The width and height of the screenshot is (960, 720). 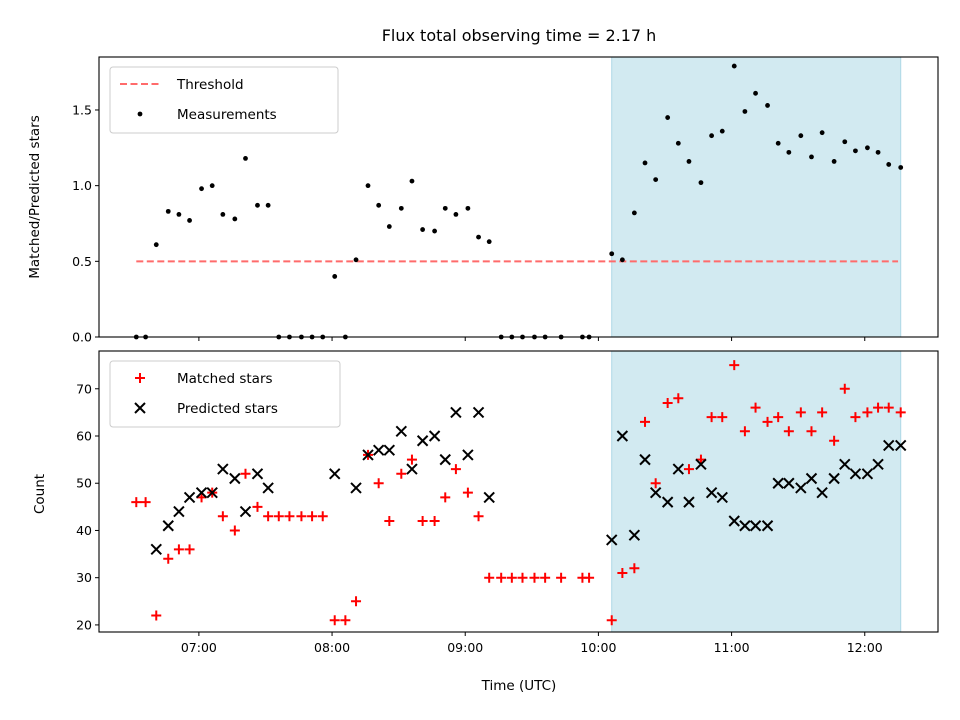 What do you see at coordinates (82, 109) in the screenshot?
I see `y-tick-label: 1.5` at bounding box center [82, 109].